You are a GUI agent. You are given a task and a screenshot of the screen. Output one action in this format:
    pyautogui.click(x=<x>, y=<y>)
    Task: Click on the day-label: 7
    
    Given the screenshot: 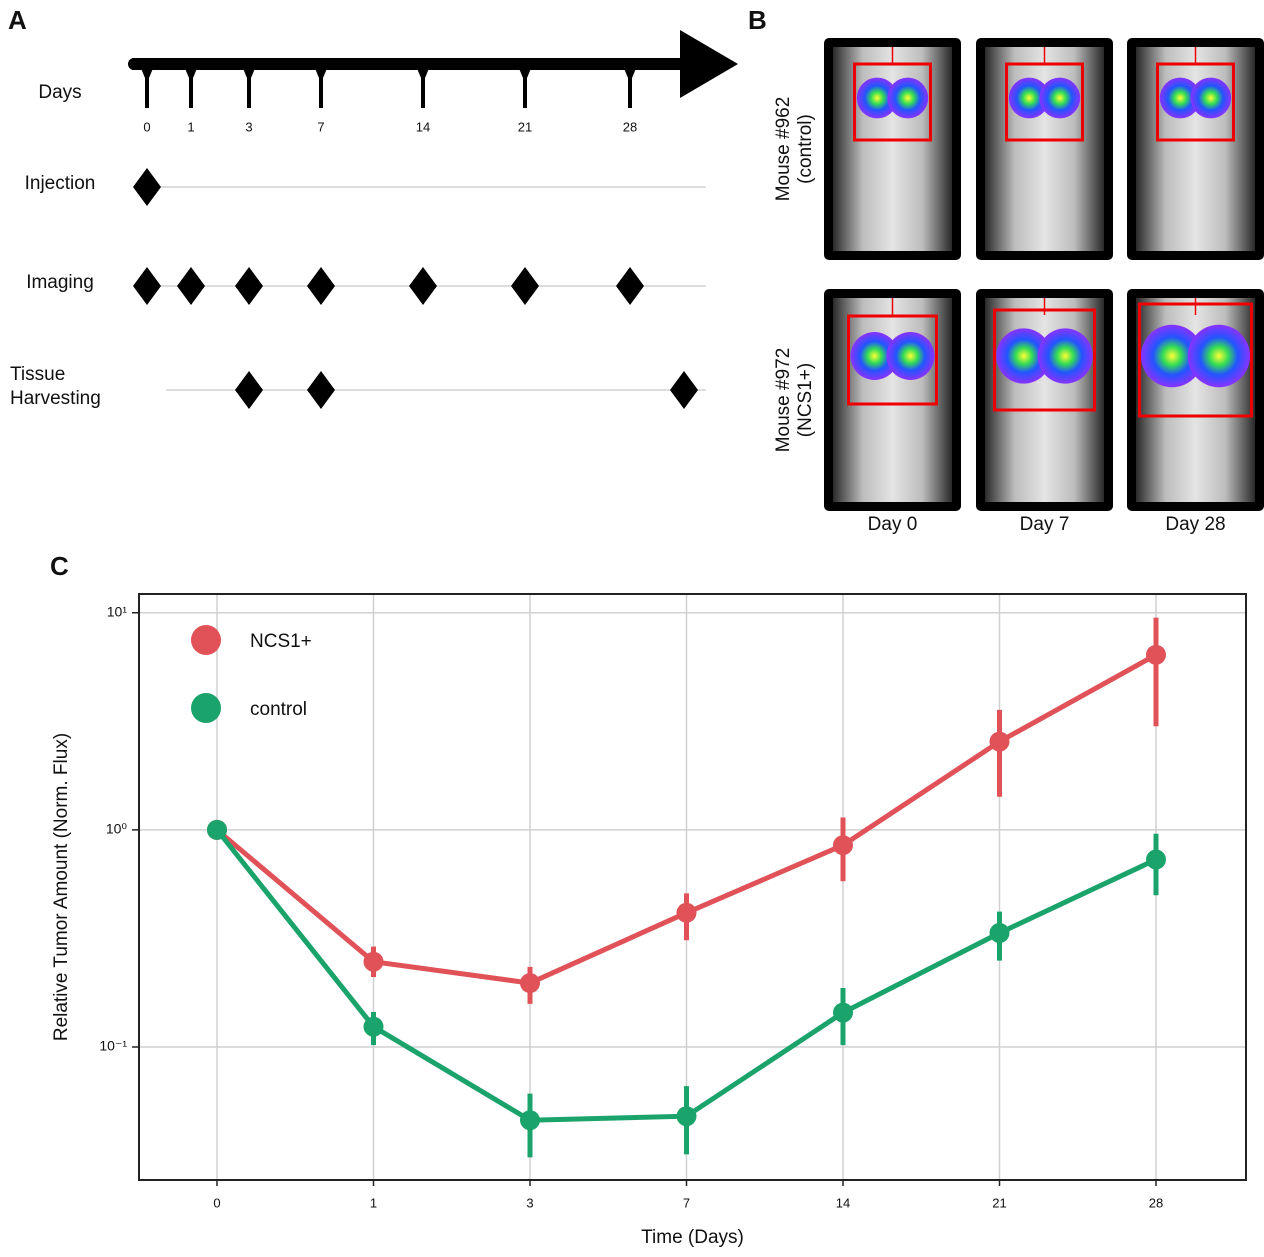 What is the action you would take?
    pyautogui.click(x=320, y=126)
    